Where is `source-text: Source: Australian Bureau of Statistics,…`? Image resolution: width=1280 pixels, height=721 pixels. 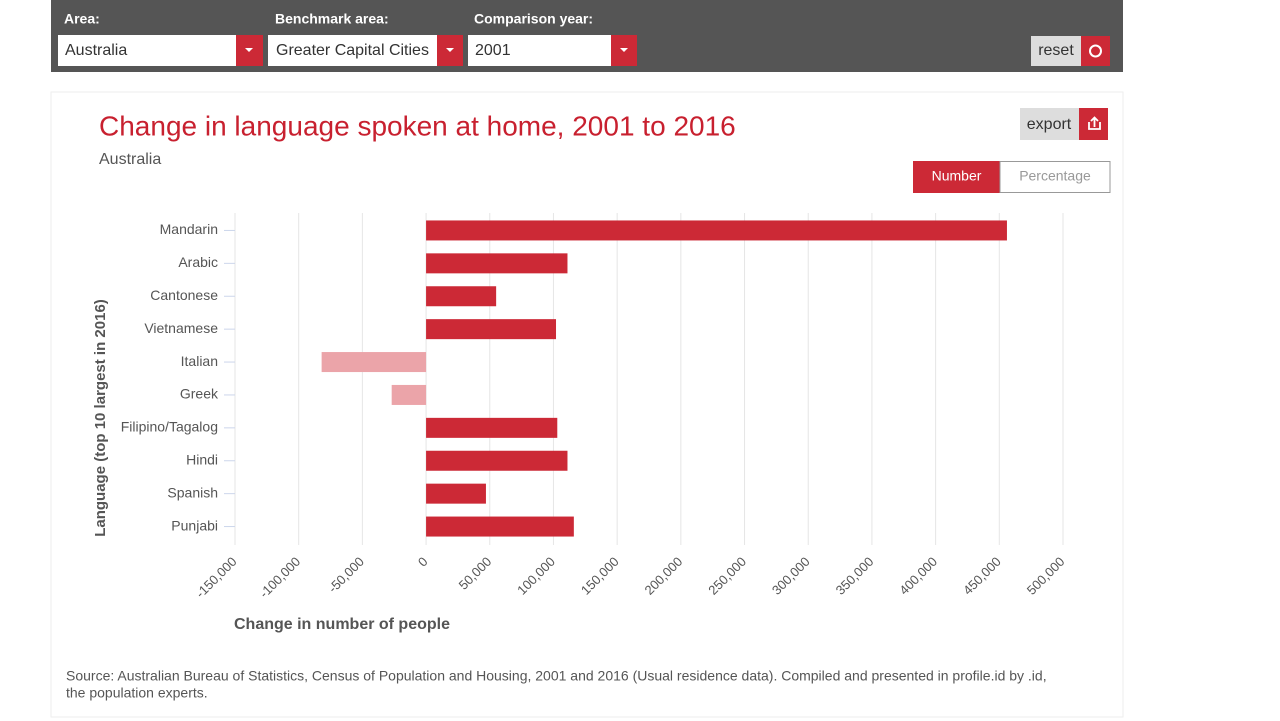
source-text: Source: Australian Bureau of Statistics,… is located at coordinates (556, 676).